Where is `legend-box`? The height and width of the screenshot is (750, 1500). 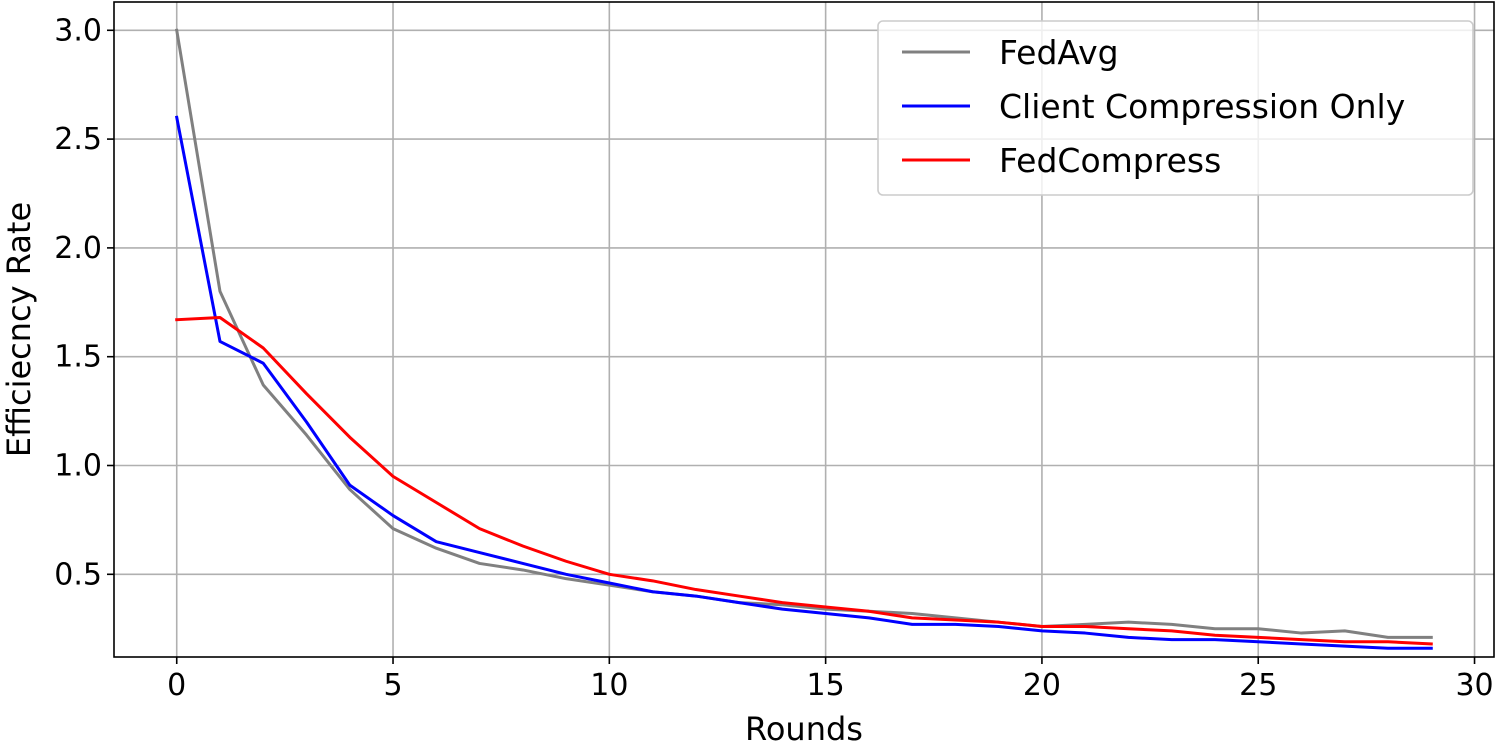 legend-box is located at coordinates (1175, 108).